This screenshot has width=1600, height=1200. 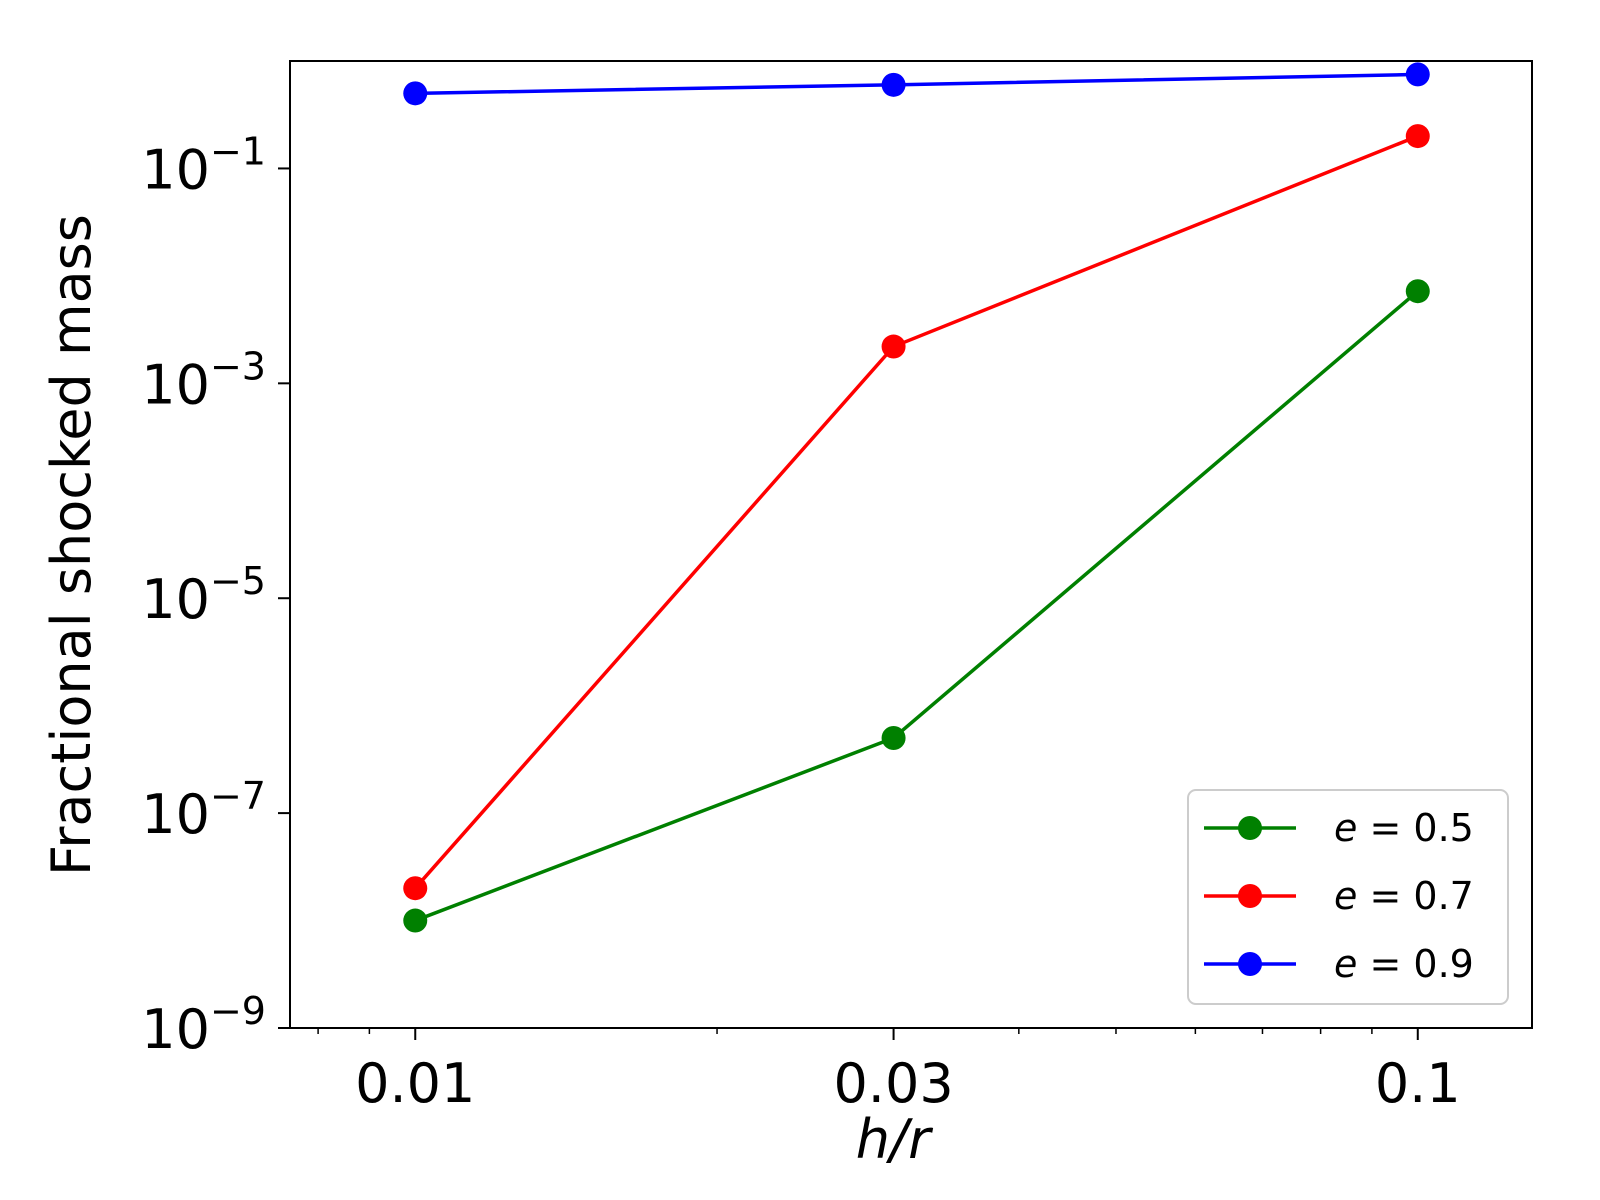 What do you see at coordinates (415, 1083) in the screenshot?
I see `x-tick-label: 0.01` at bounding box center [415, 1083].